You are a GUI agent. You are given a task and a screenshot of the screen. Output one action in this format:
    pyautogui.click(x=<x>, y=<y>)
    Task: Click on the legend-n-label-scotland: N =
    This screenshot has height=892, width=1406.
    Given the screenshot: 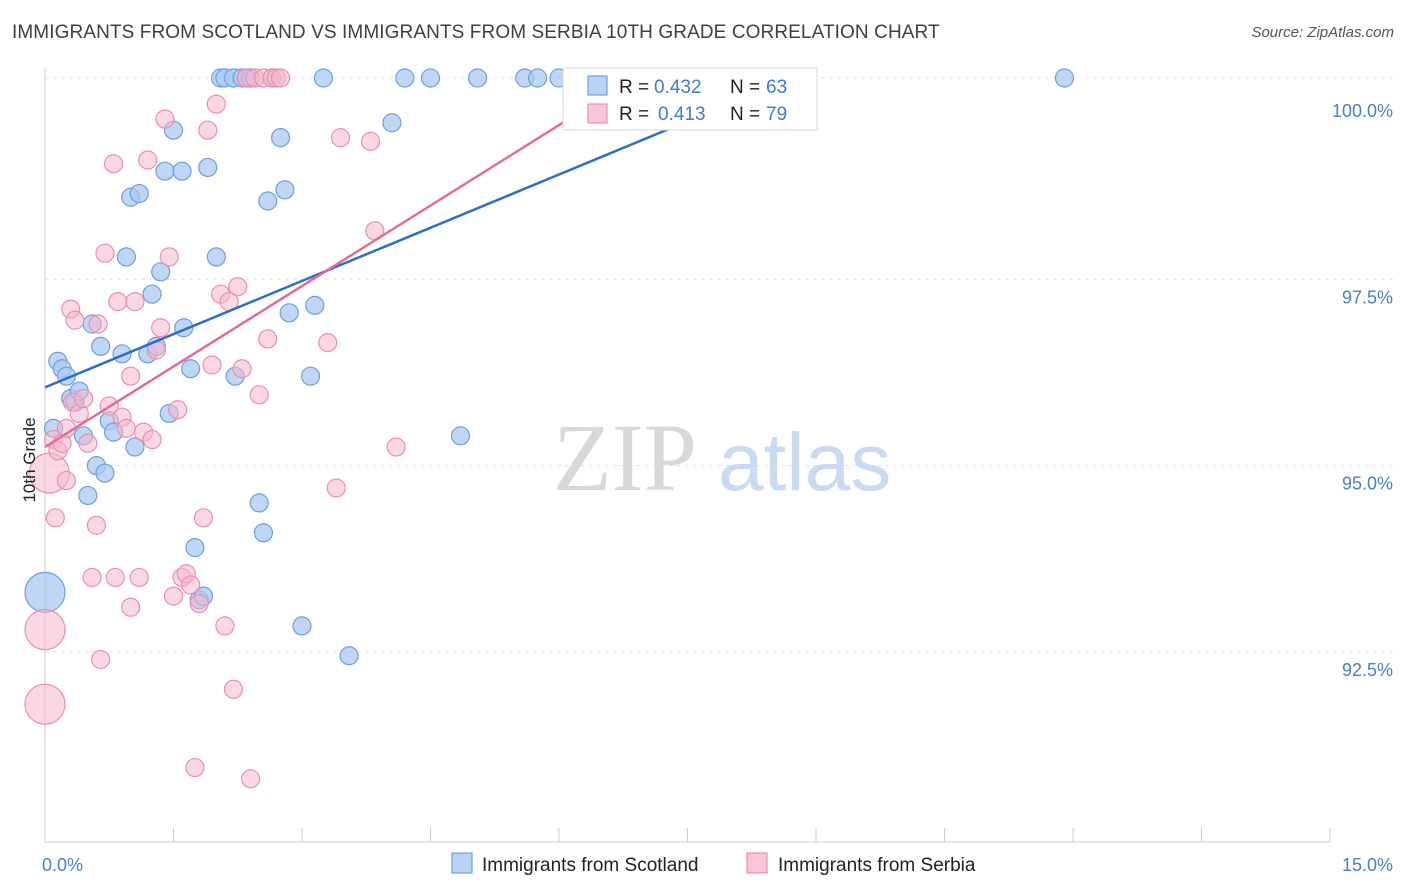 What is the action you would take?
    pyautogui.click(x=745, y=87)
    